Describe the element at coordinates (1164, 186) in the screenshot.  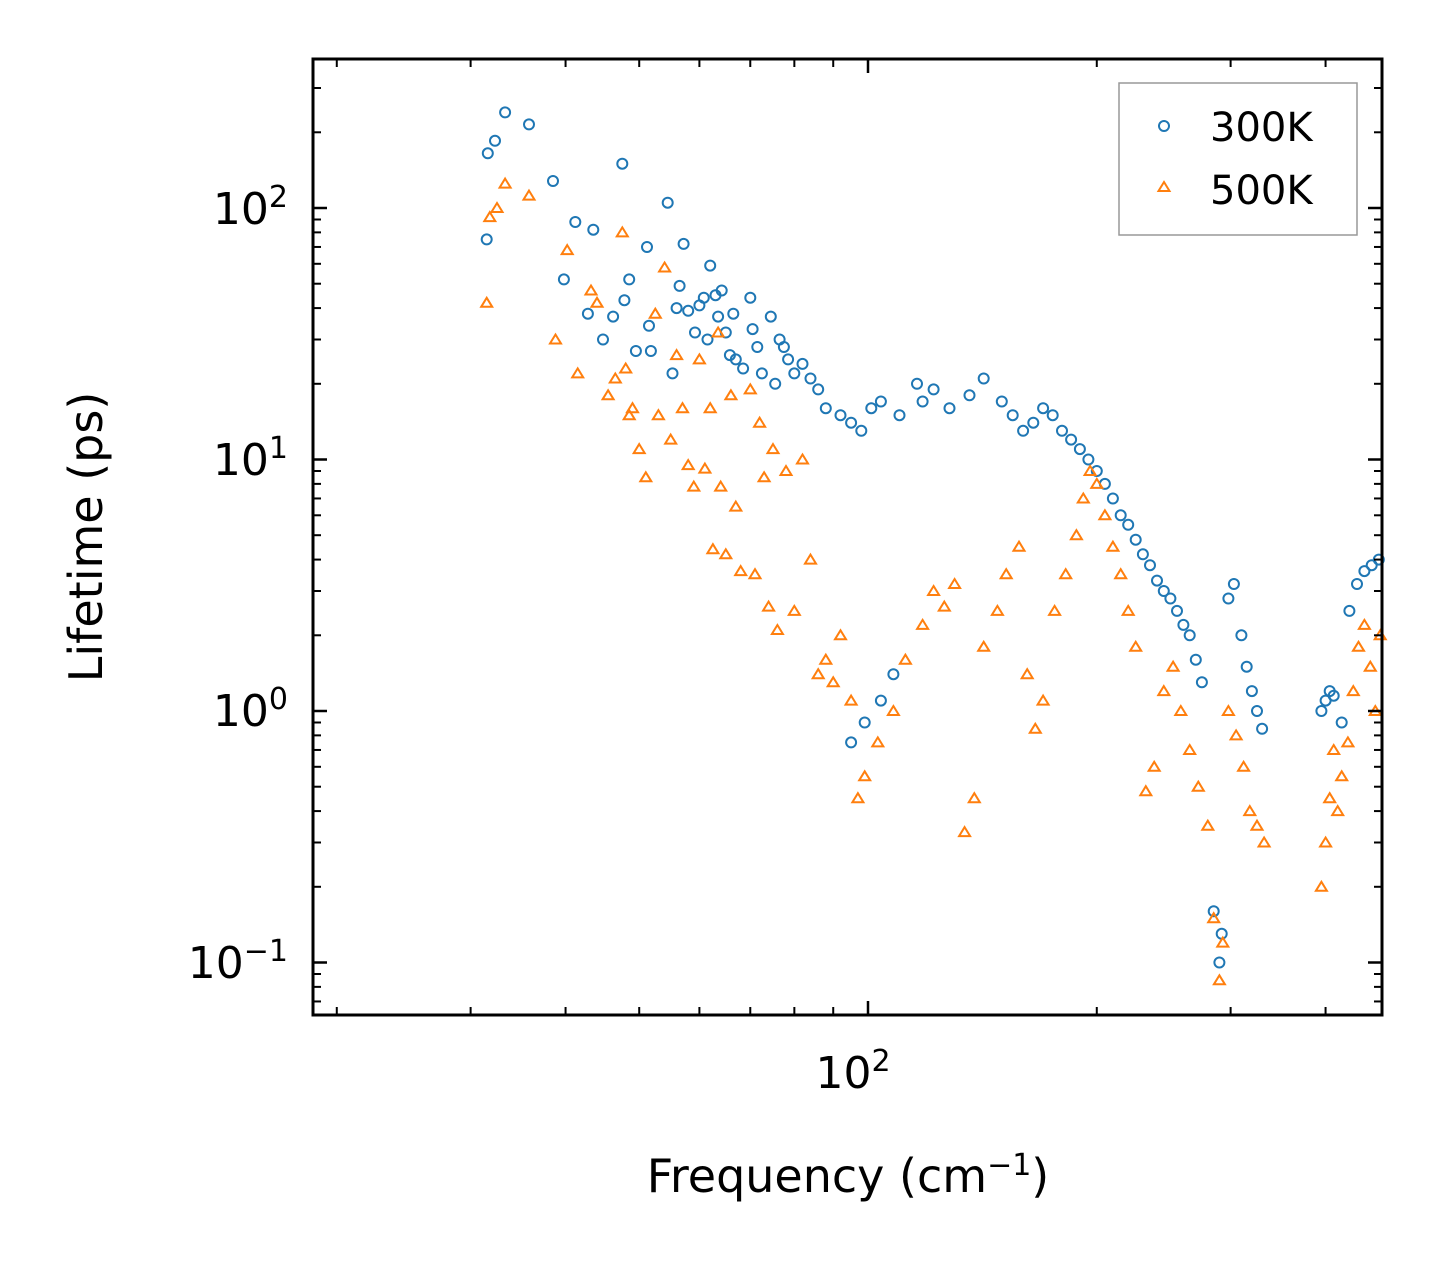
I see `legend-marker-500k` at that location.